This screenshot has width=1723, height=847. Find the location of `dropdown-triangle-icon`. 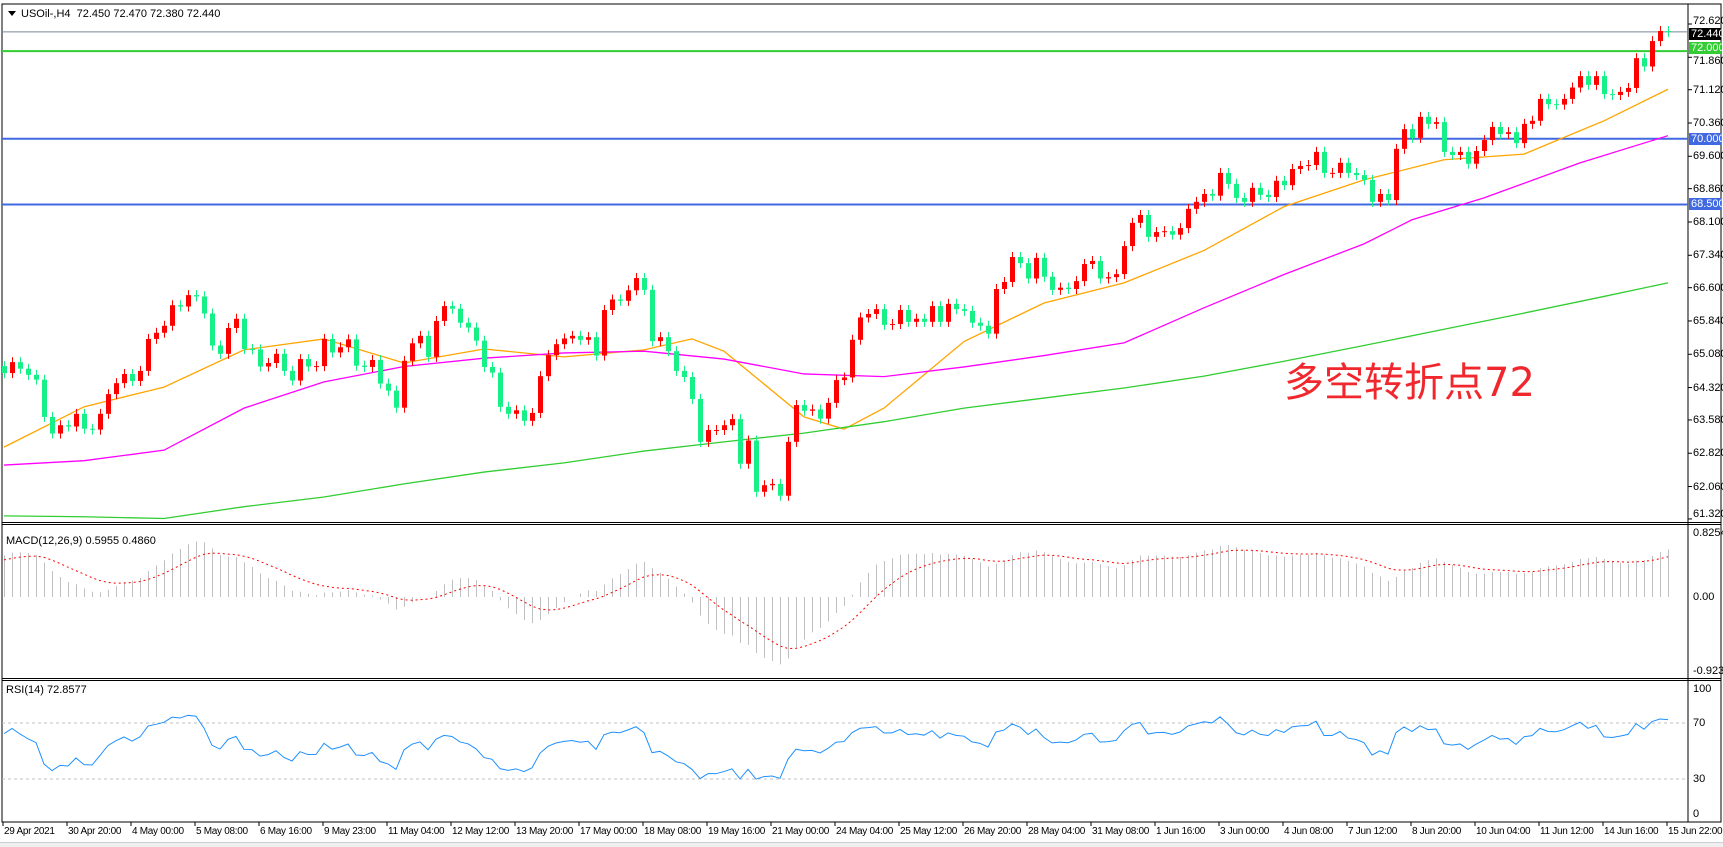

dropdown-triangle-icon is located at coordinates (12, 13).